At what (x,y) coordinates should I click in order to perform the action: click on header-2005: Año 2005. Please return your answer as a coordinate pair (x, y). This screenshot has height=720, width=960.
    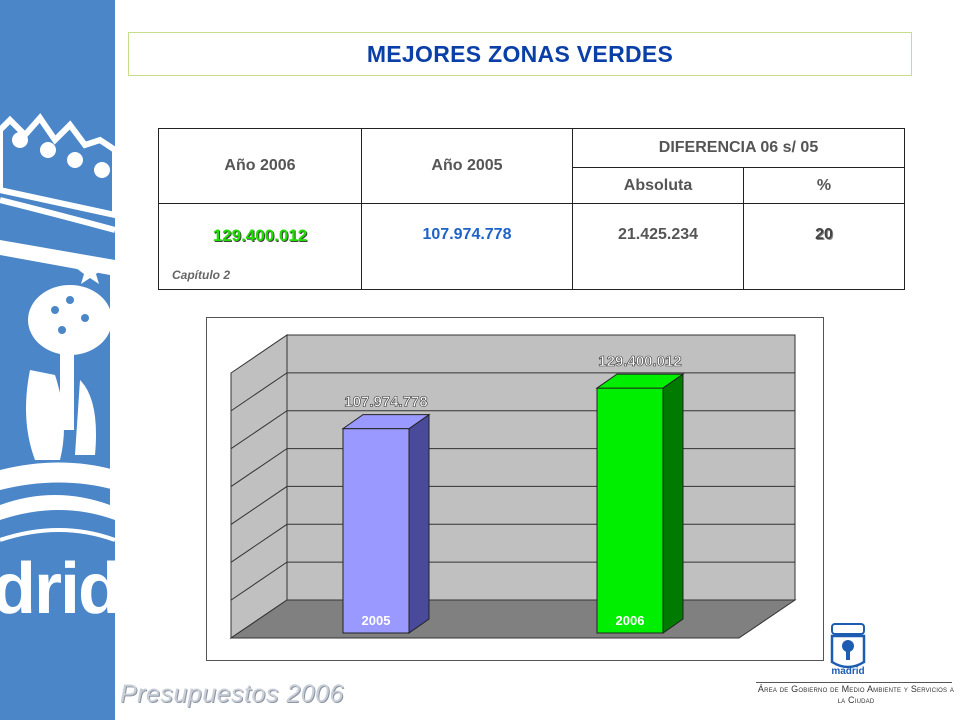
    Looking at the image, I should click on (467, 166).